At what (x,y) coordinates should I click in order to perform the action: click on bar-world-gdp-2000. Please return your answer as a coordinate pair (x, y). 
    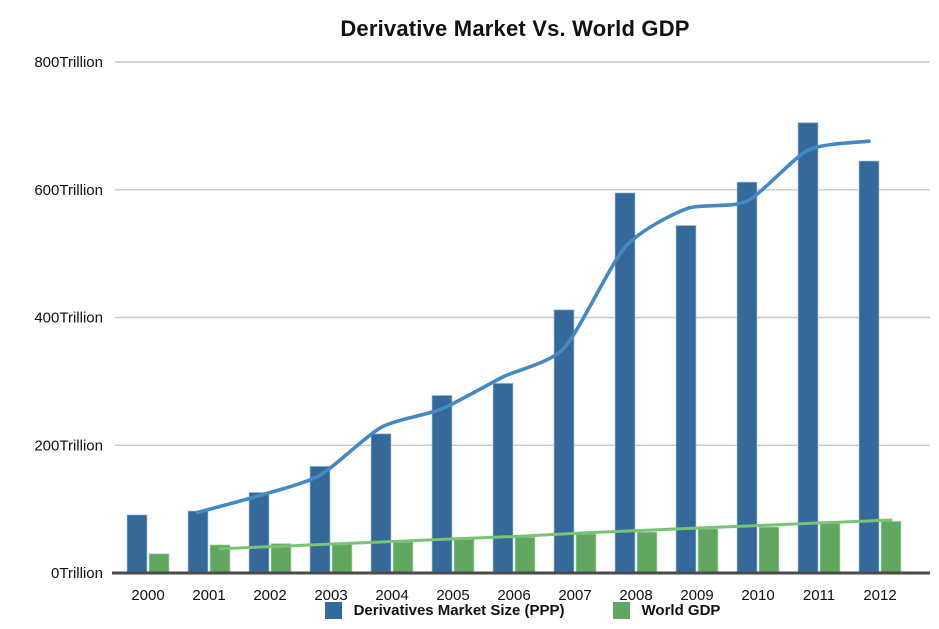
    Looking at the image, I should click on (159, 563).